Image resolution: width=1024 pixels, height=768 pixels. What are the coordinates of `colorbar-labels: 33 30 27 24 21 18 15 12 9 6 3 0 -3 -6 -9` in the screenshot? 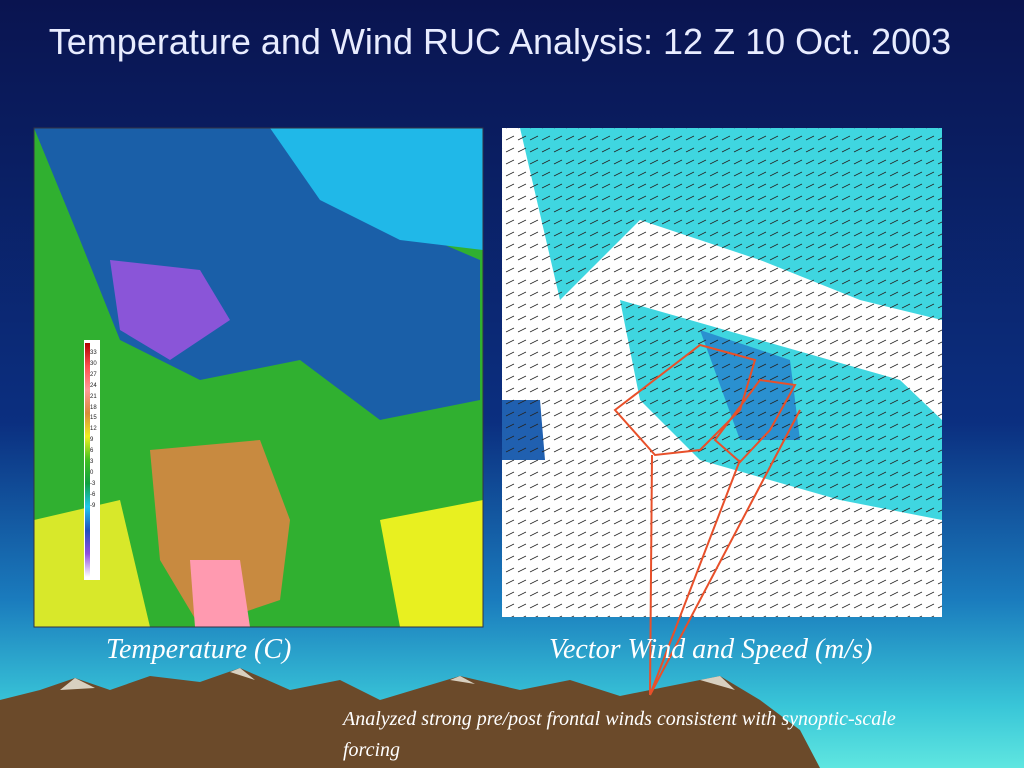 It's located at (95, 430).